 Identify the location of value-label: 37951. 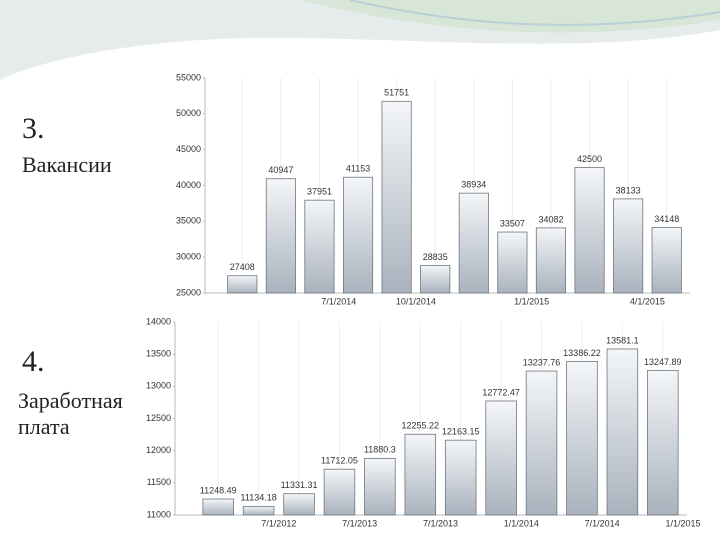
(319, 192).